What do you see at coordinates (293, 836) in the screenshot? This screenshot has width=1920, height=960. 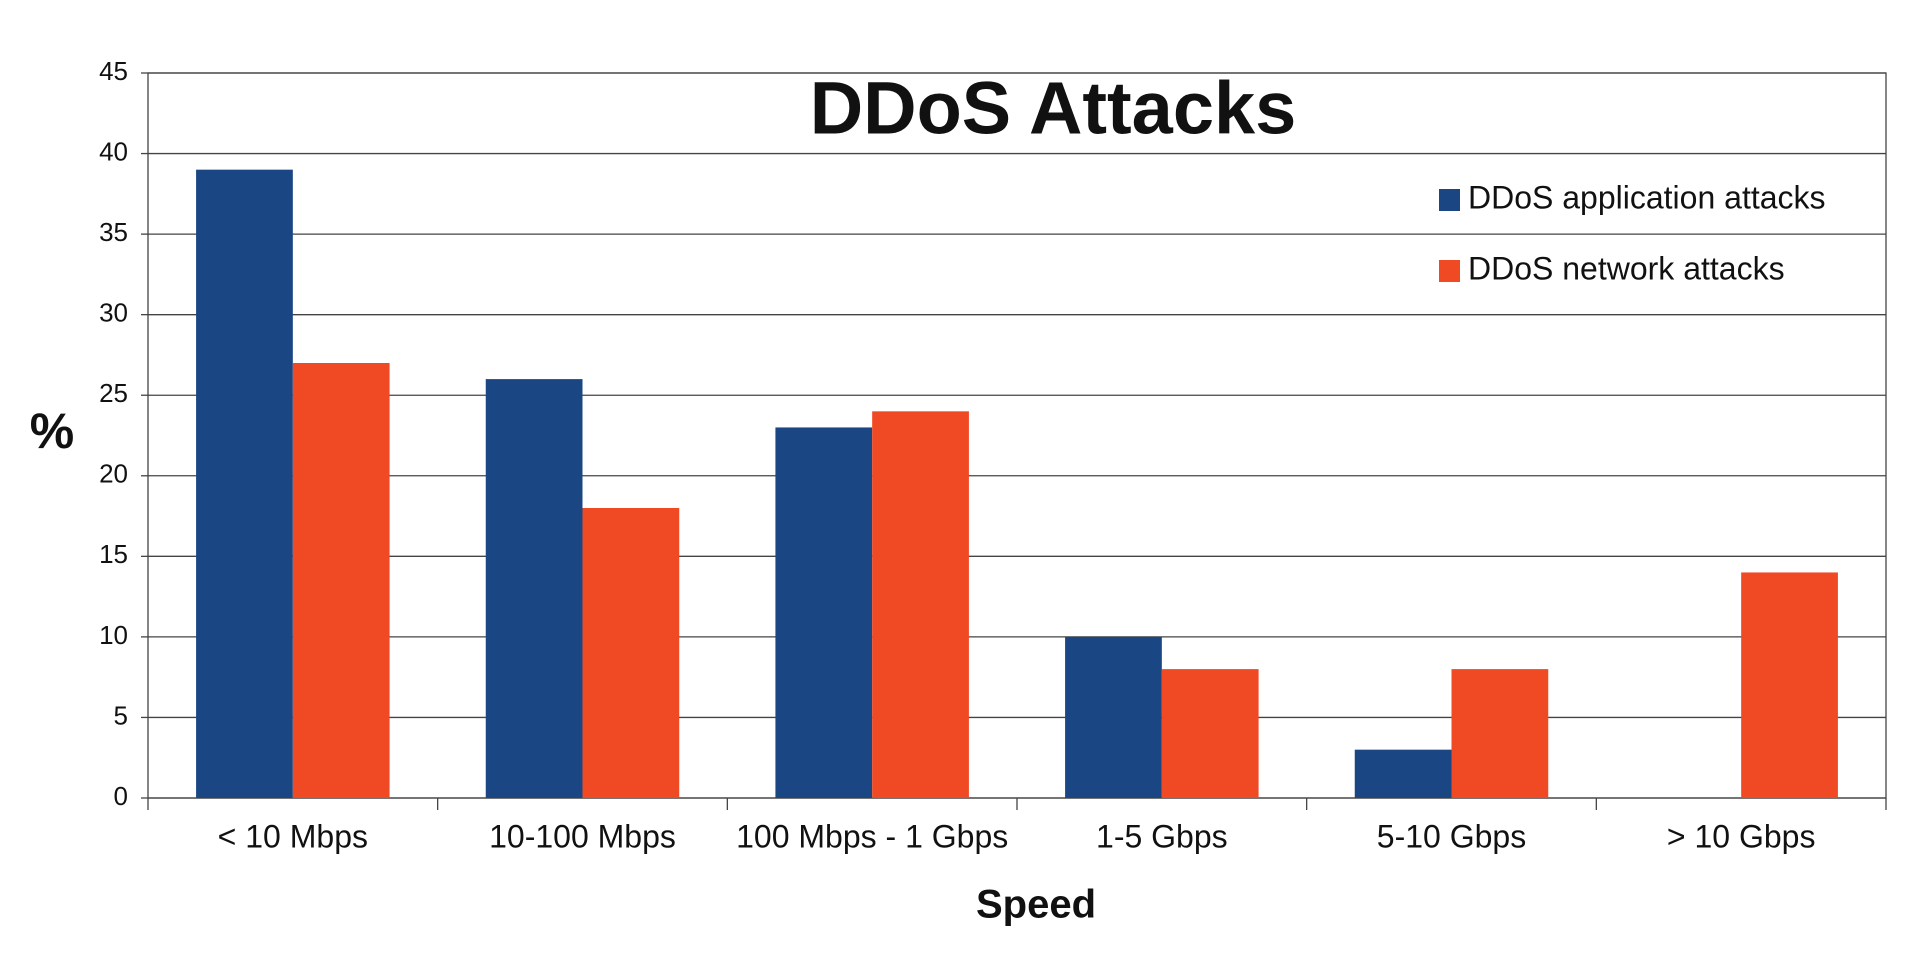 I see `x-tick-label: < 10 Mbps` at bounding box center [293, 836].